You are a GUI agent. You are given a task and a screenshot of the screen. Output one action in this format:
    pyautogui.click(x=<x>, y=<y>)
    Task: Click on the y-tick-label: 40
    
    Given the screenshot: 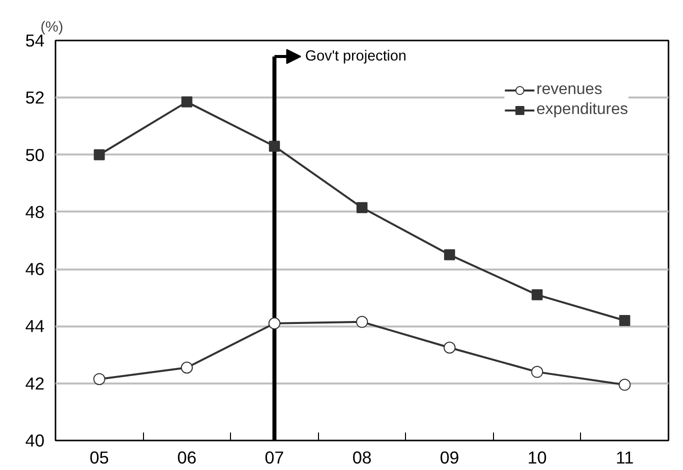 What is the action you would take?
    pyautogui.click(x=35, y=440)
    